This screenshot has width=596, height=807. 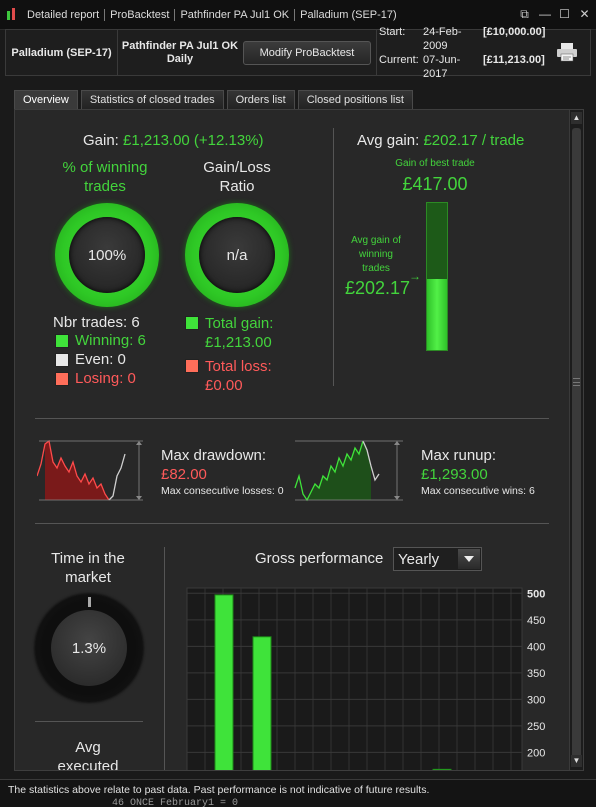 What do you see at coordinates (235, 14) in the screenshot?
I see `title-segment-strategy: Pathfinder PA Jul1 OK` at bounding box center [235, 14].